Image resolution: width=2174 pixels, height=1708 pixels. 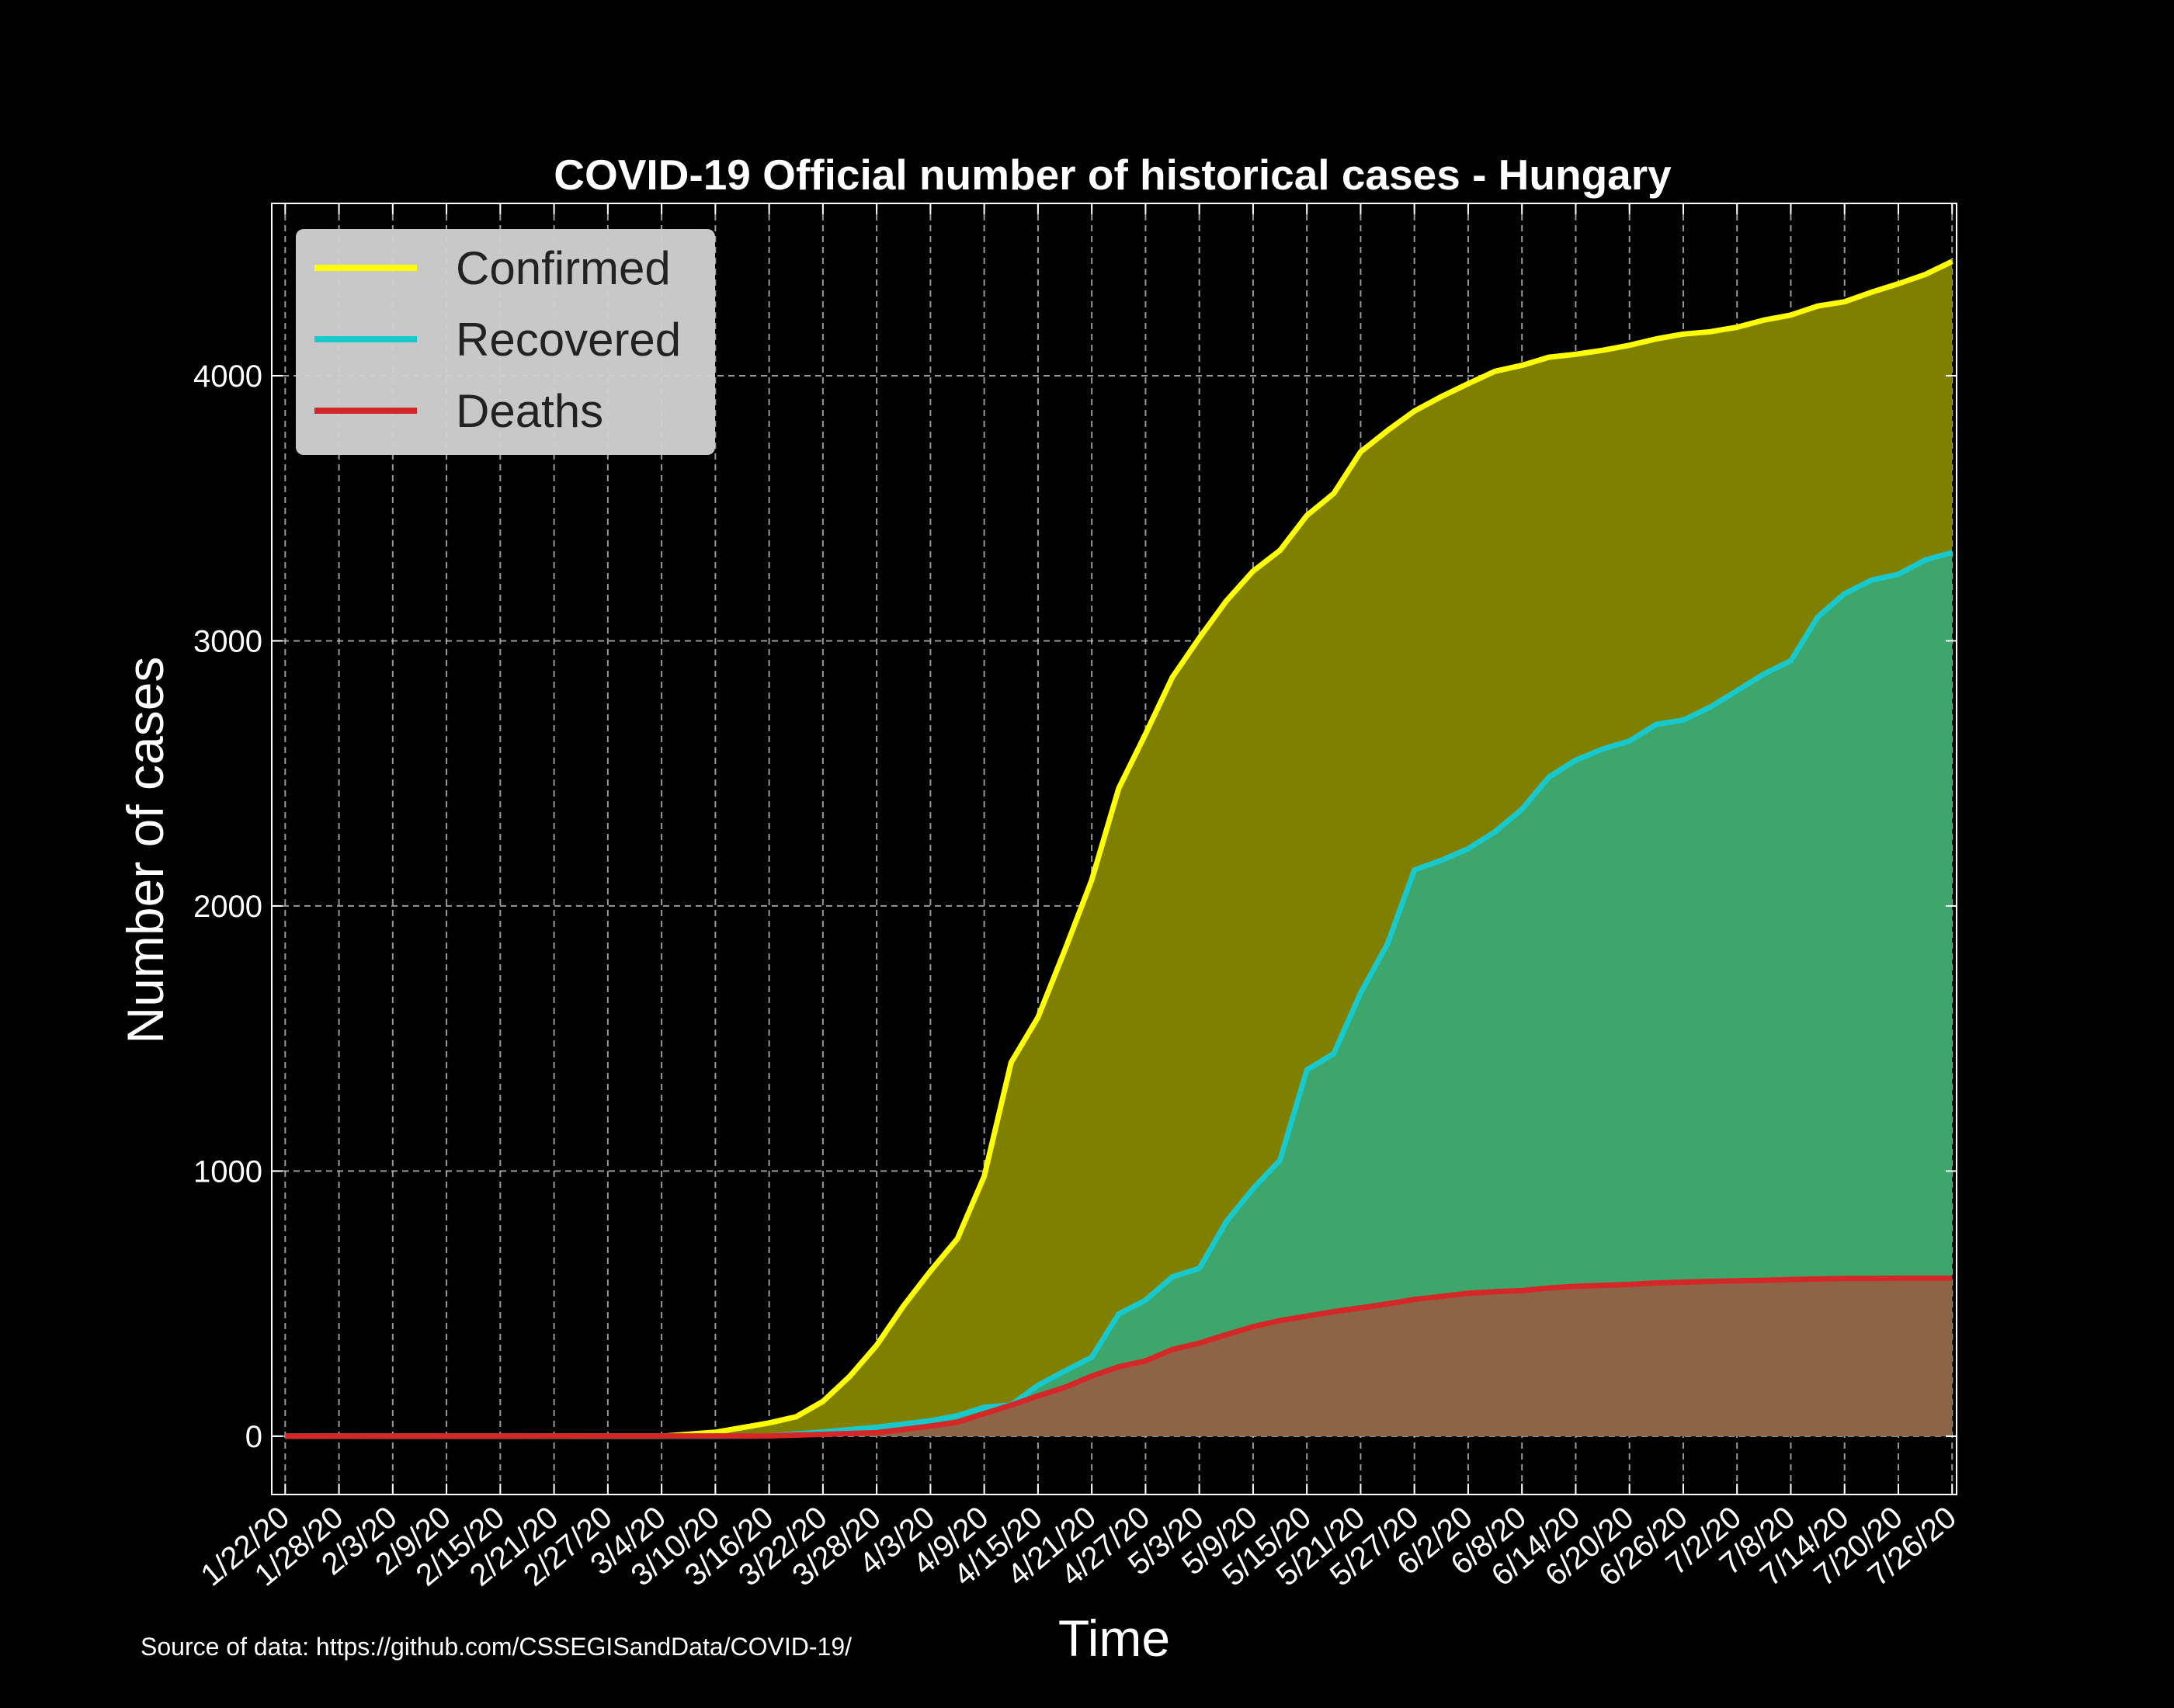 I want to click on y-tick-label: 1000, so click(x=228, y=1172).